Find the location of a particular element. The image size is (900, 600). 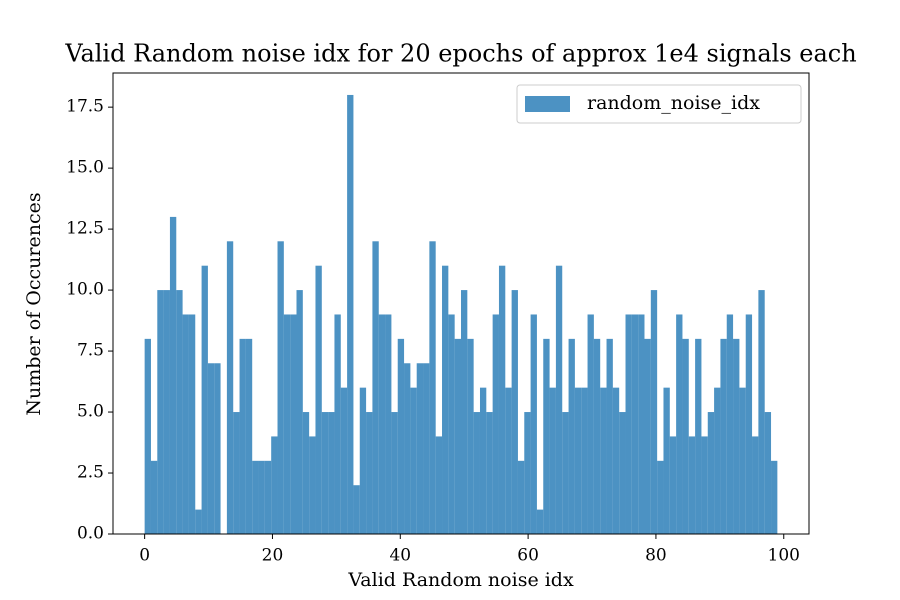

y-tick-label: 7.5 is located at coordinates (90, 351).